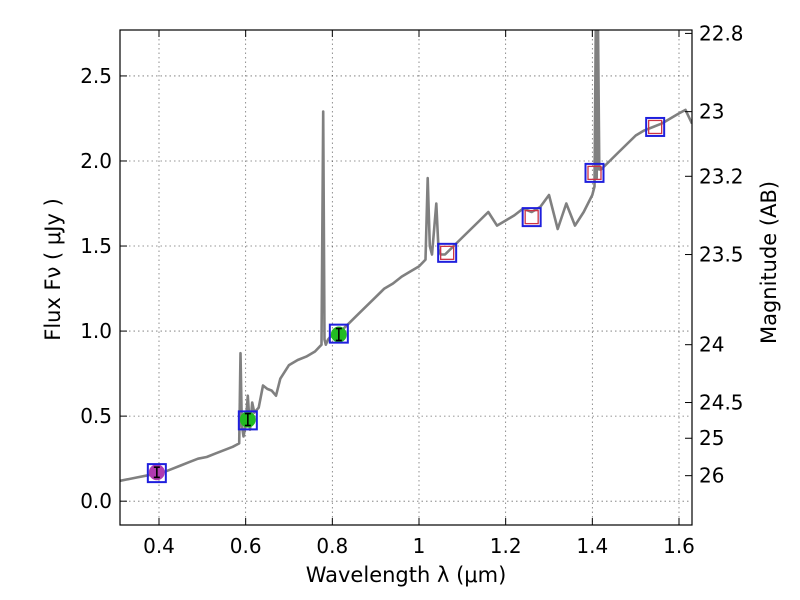  Describe the element at coordinates (721, 255) in the screenshot. I see `y-right-tick-label: 23.5` at that location.